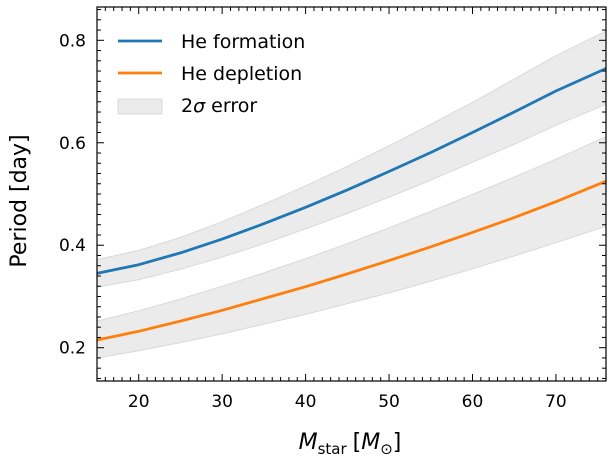 The height and width of the screenshot is (458, 610). Describe the element at coordinates (241, 74) in the screenshot. I see `legend-depletion-label: He depletion` at that location.